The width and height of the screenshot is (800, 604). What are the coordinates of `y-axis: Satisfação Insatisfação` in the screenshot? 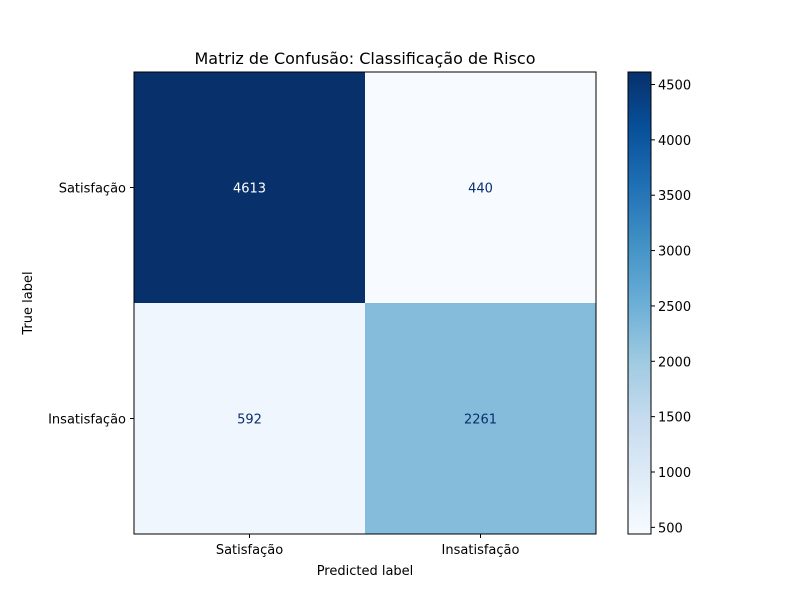 It's located at (91, 305).